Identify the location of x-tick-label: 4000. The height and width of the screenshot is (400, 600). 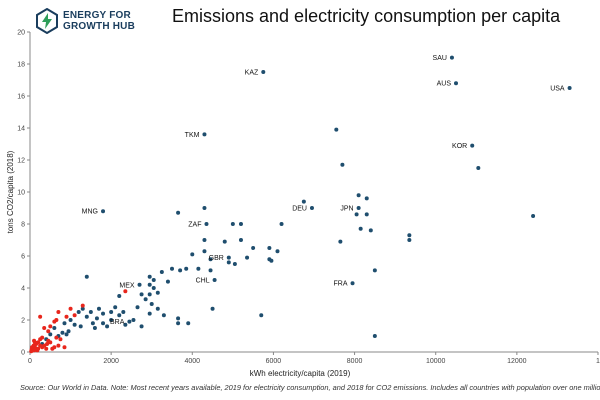
(192, 361).